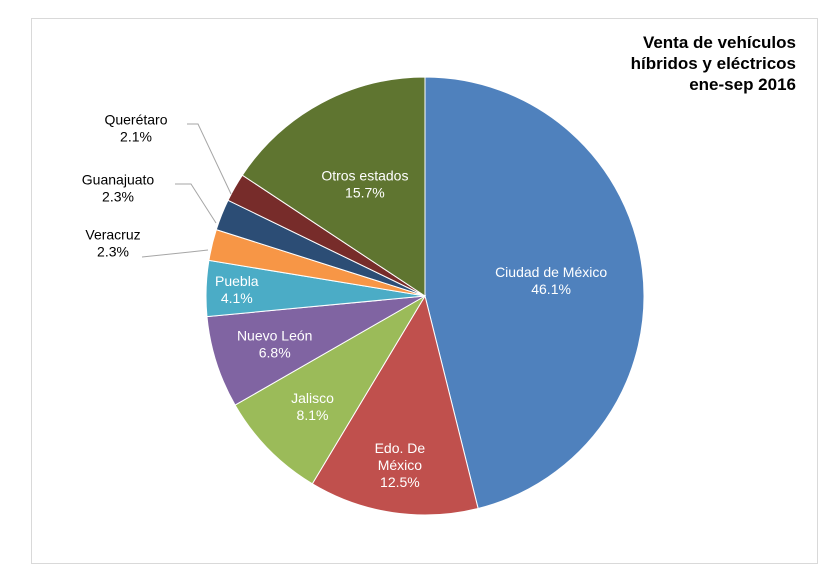 The image size is (820, 577). I want to click on leader-lines, so click(186, 190).